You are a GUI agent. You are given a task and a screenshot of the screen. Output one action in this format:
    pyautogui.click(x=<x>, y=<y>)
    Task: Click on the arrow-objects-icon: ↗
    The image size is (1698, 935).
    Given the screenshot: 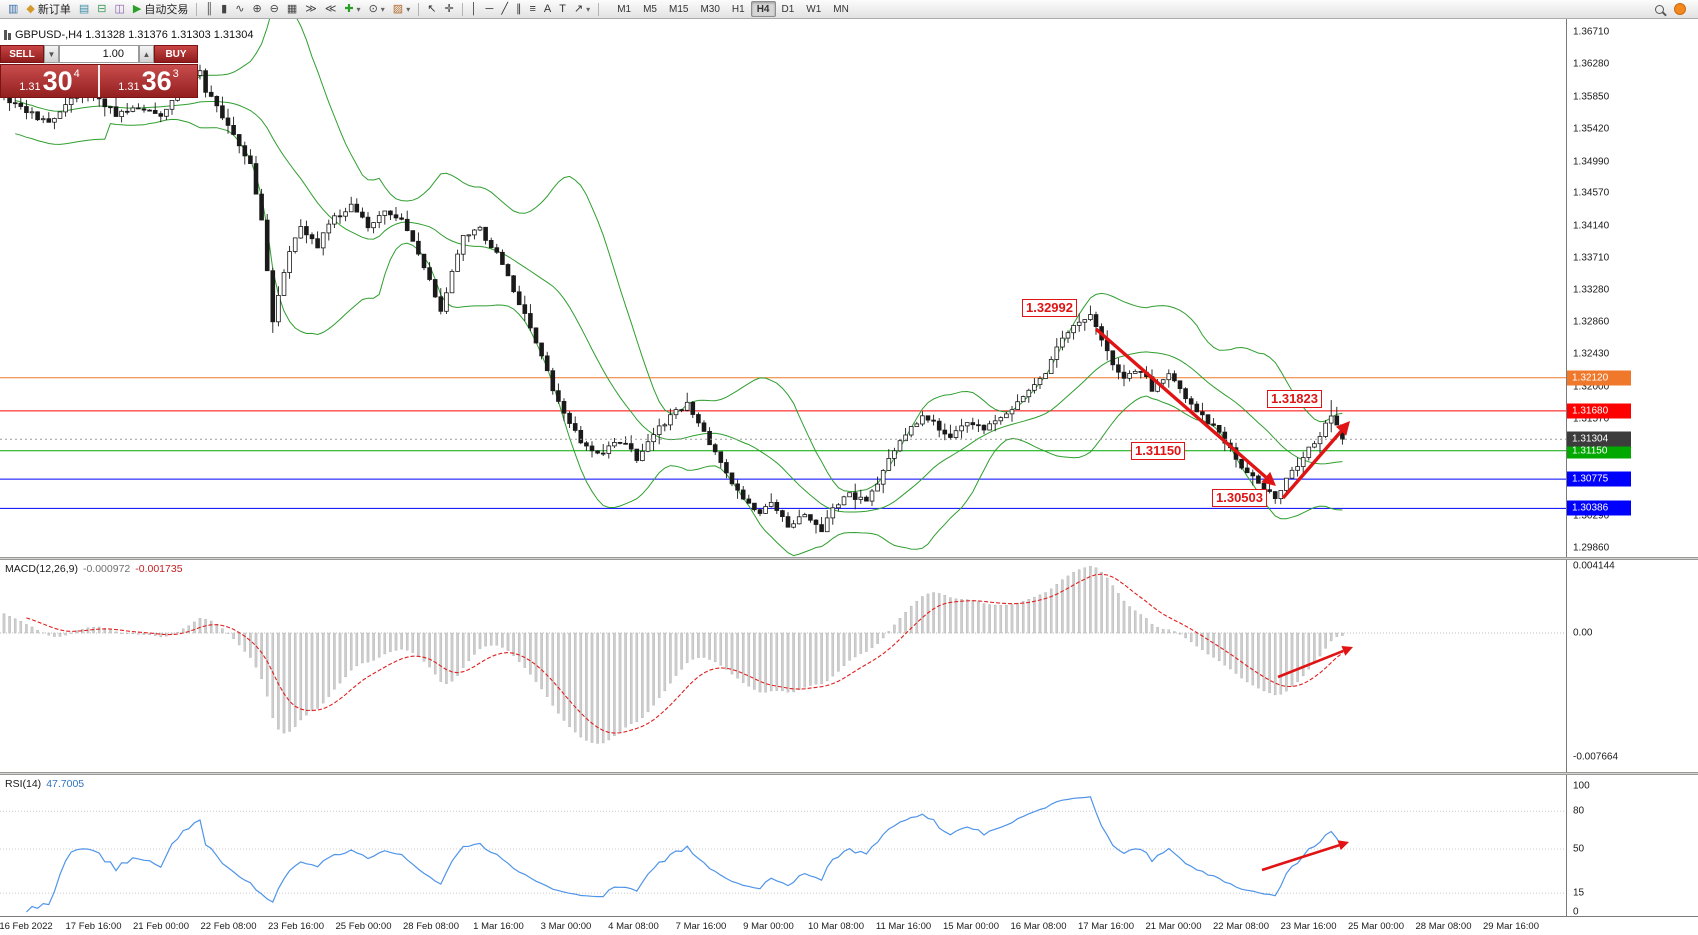 What is the action you would take?
    pyautogui.click(x=578, y=8)
    